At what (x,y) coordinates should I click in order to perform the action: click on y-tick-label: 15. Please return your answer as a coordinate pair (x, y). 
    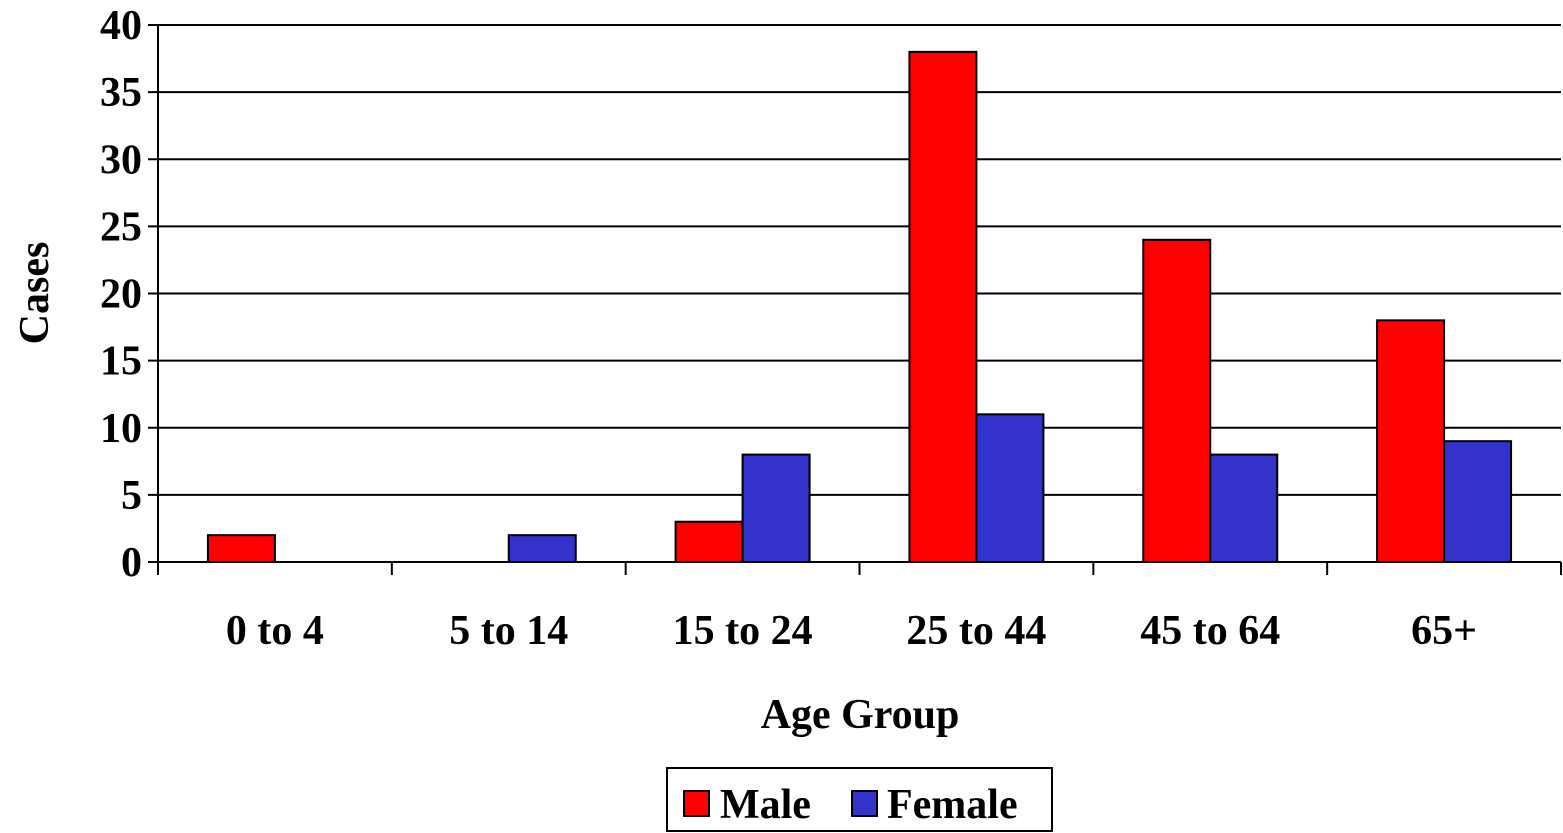
    Looking at the image, I should click on (121, 362).